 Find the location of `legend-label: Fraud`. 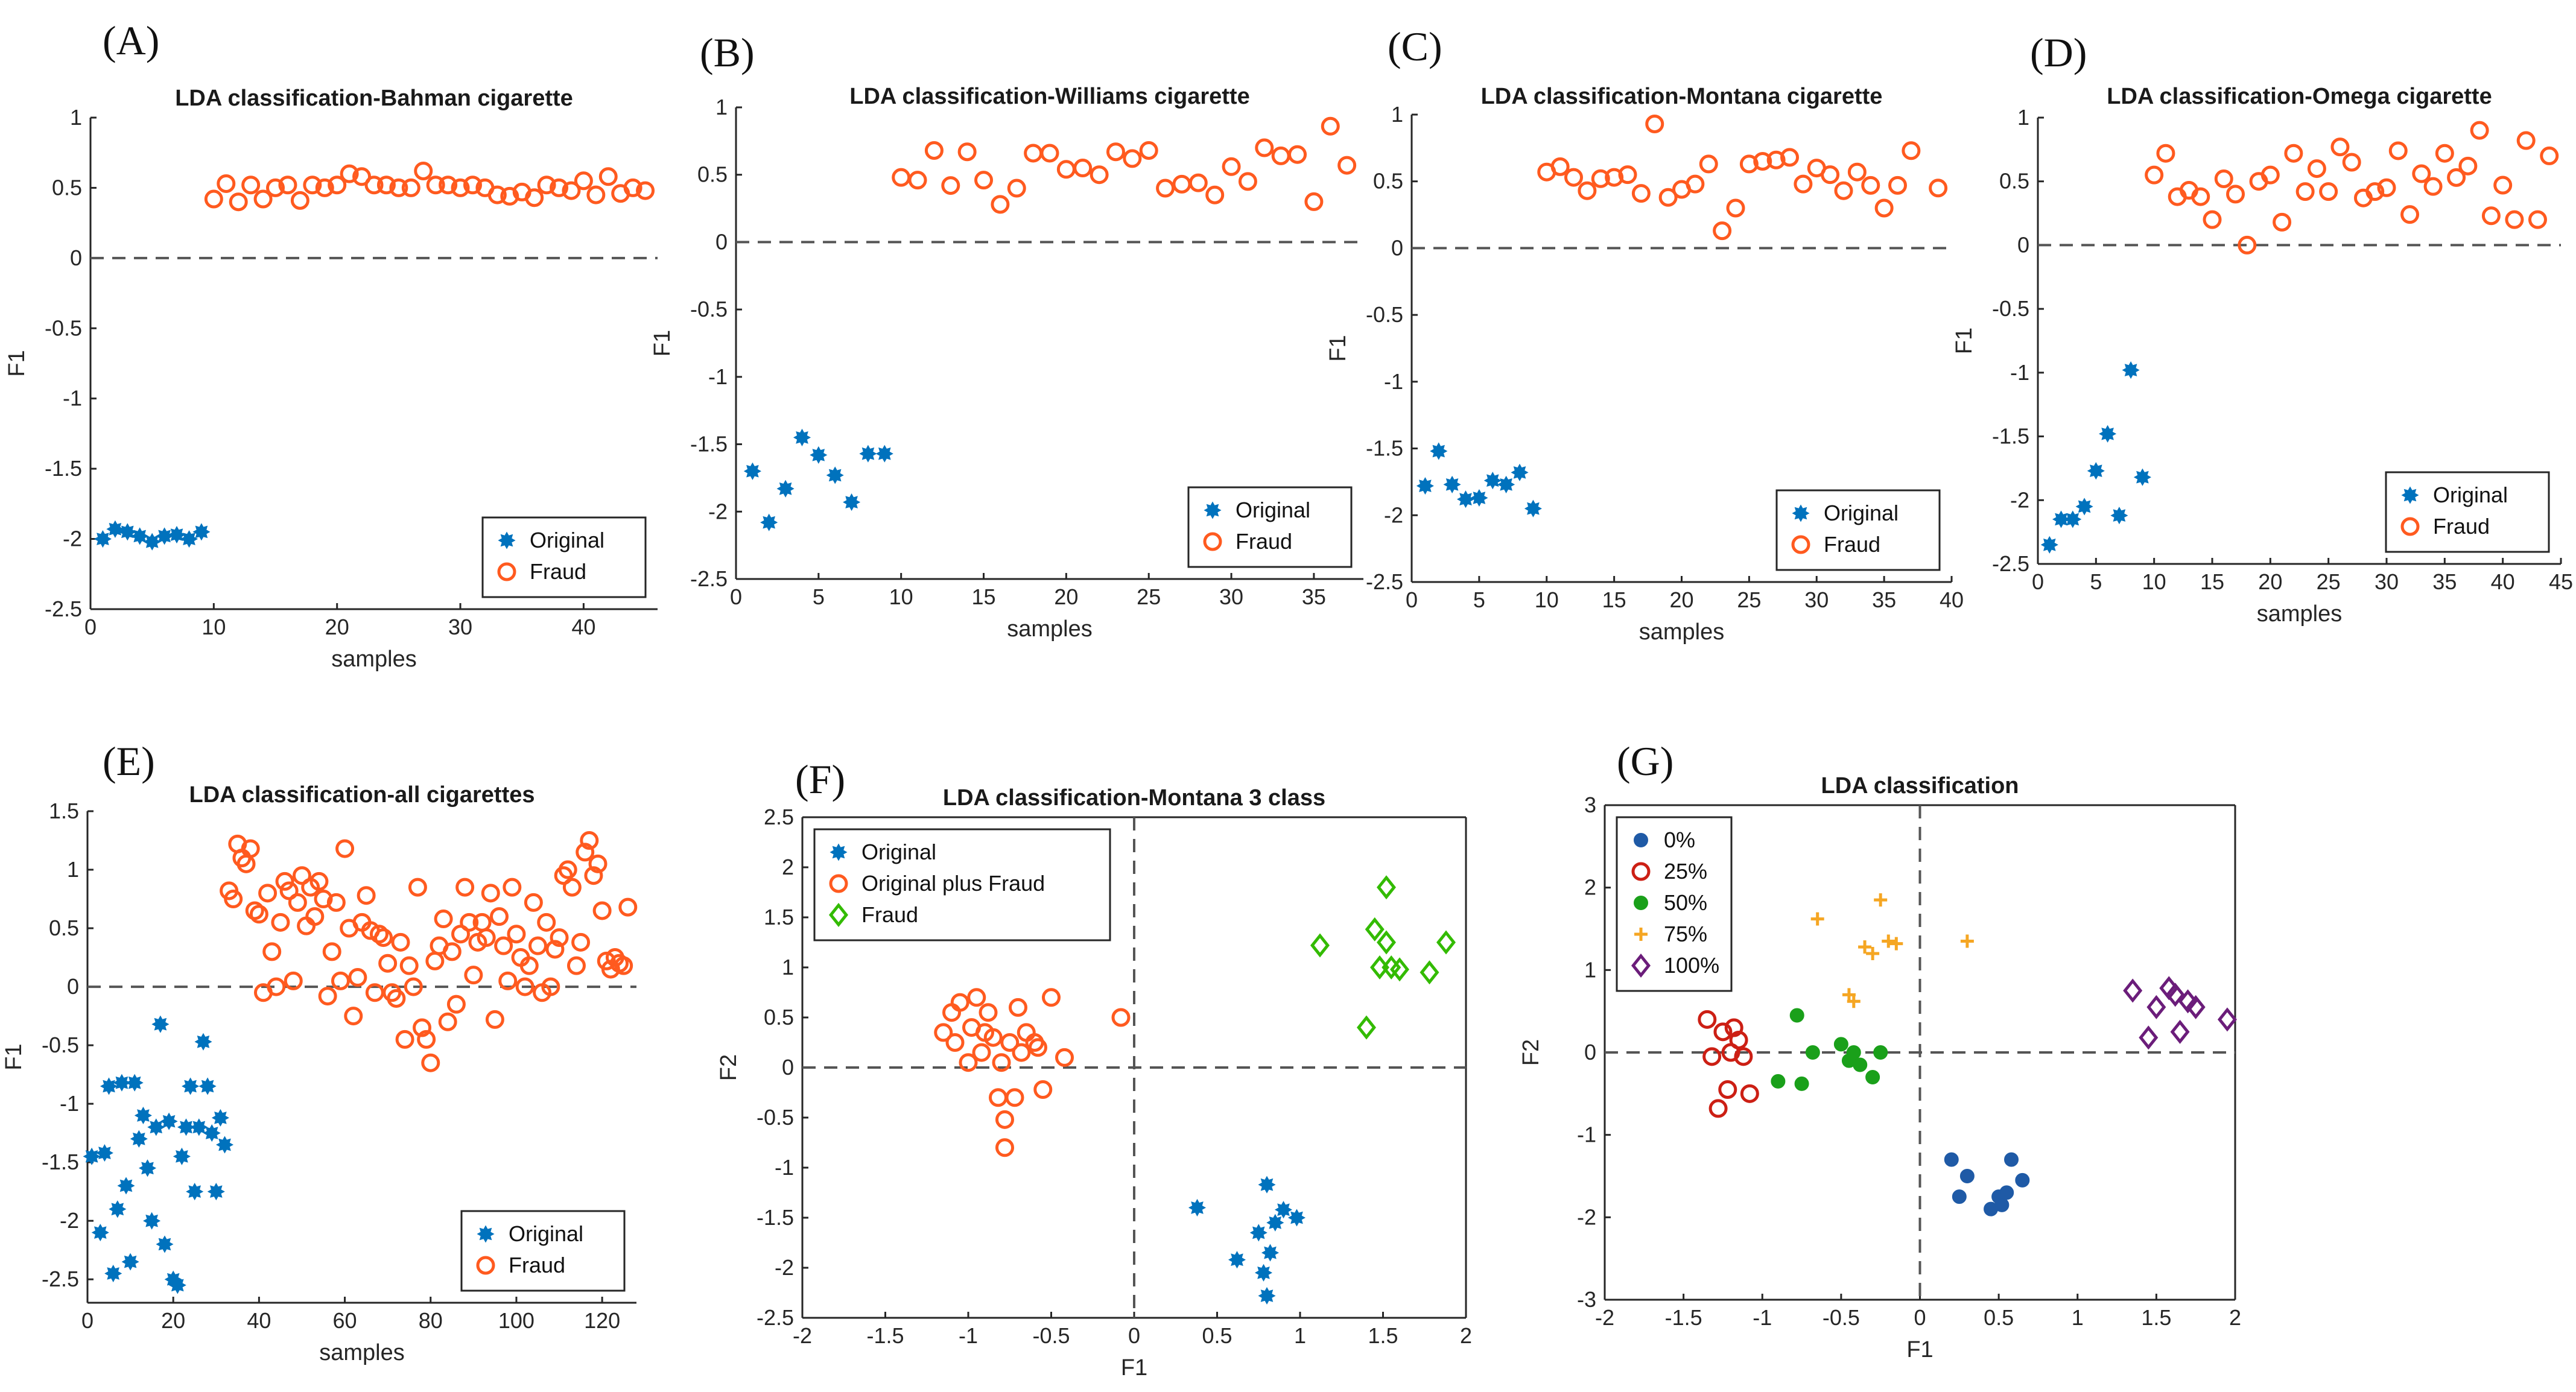

legend-label: Fraud is located at coordinates (2461, 526).